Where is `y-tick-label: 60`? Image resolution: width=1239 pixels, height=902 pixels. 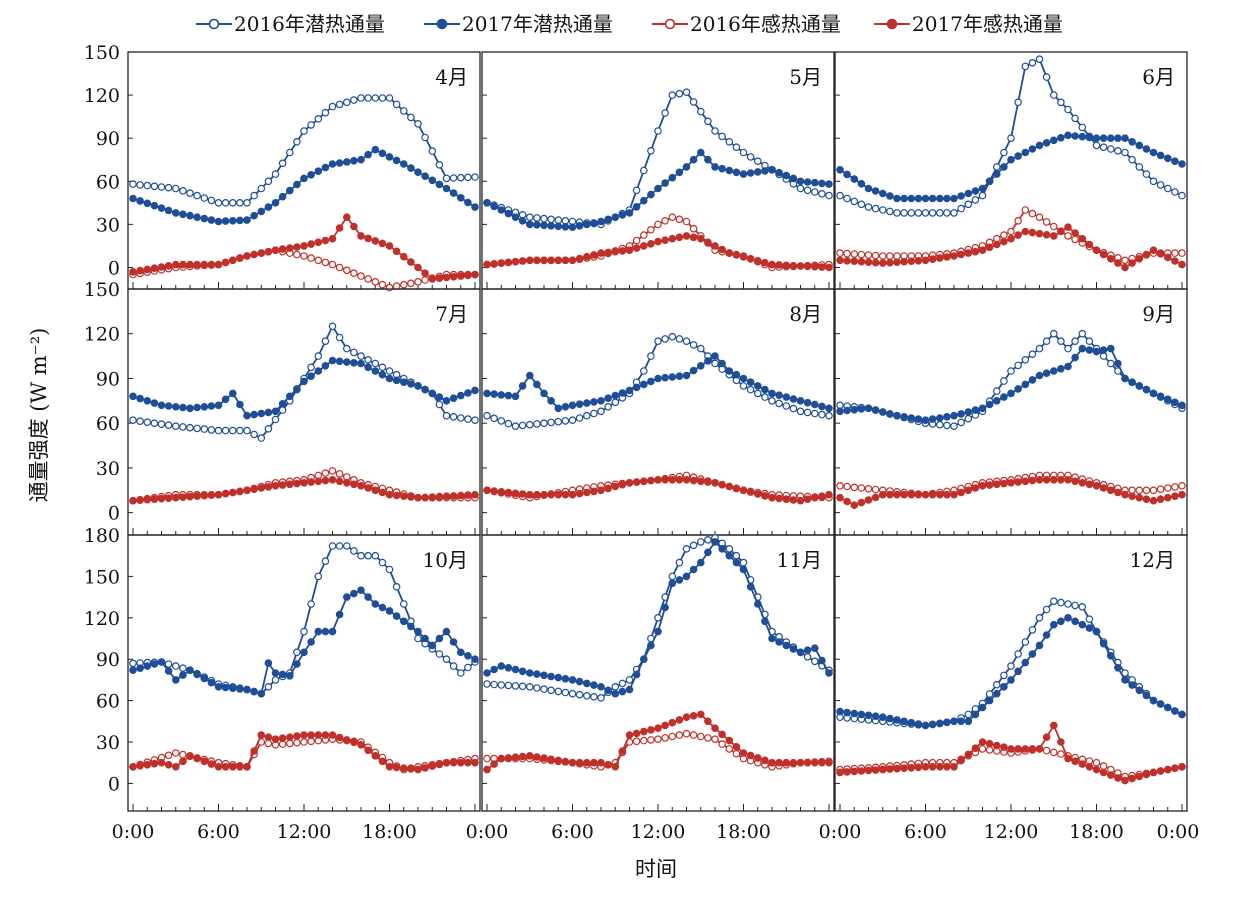
y-tick-label: 60 is located at coordinates (108, 182).